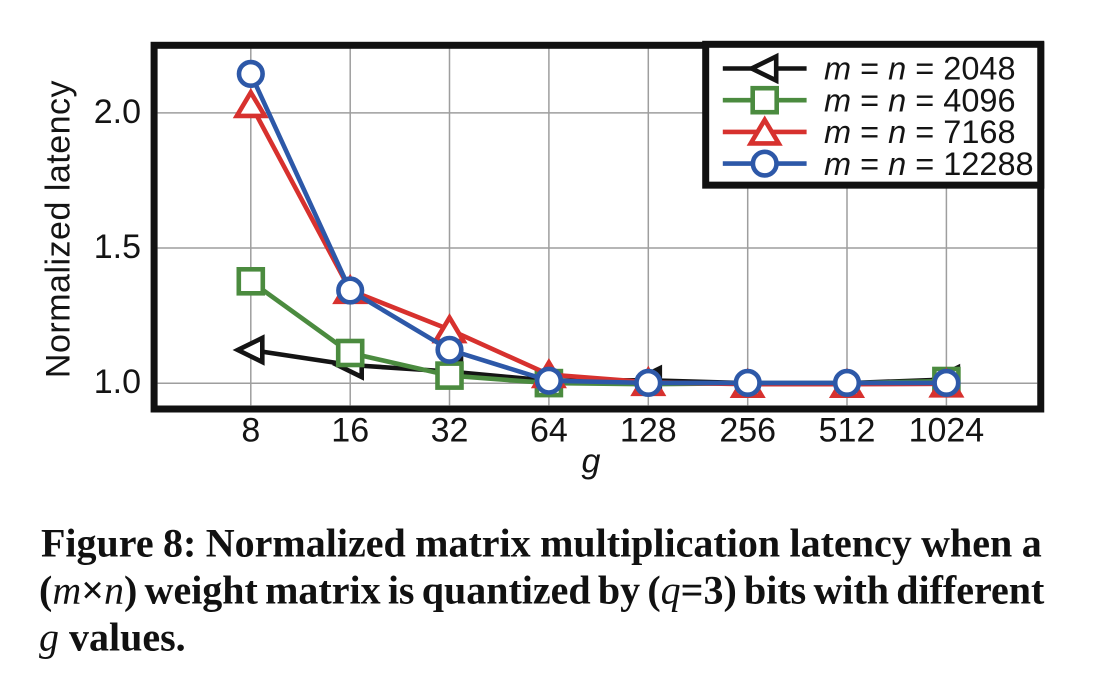 The width and height of the screenshot is (1104, 692). I want to click on svg-text: g, so click(591, 462).